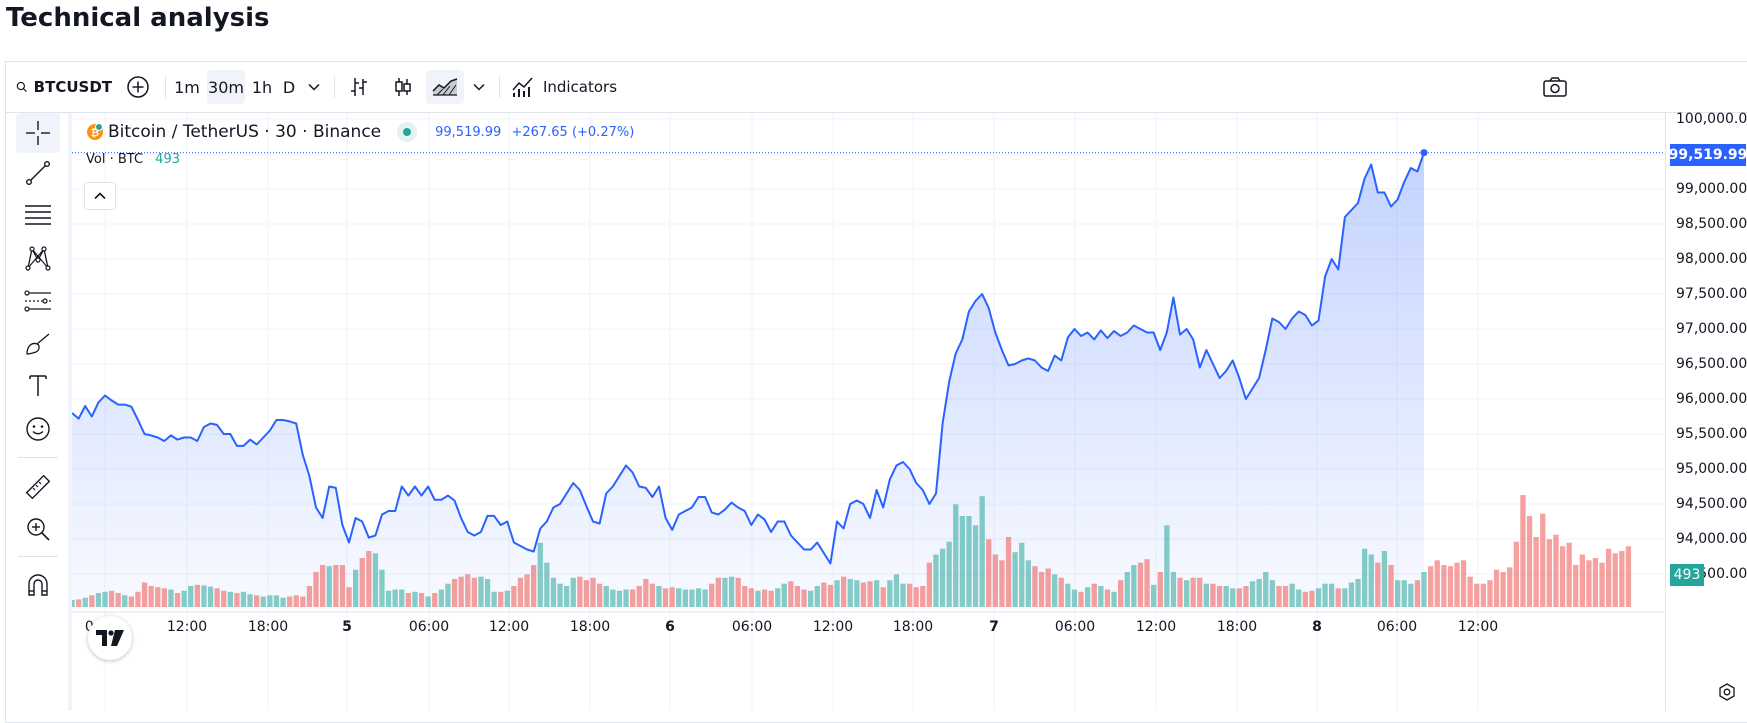 The image size is (1747, 723). What do you see at coordinates (226, 87) in the screenshot?
I see `interval-30m: 30m` at bounding box center [226, 87].